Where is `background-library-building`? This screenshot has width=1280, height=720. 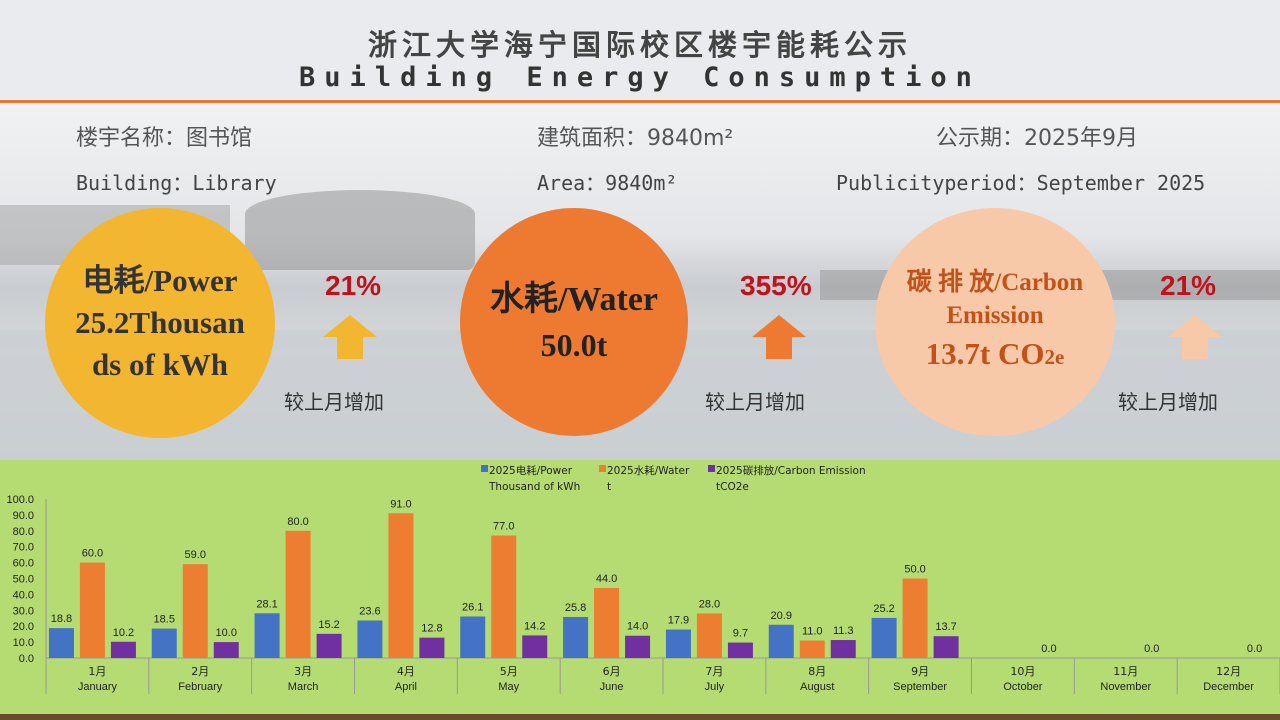
background-library-building is located at coordinates (360, 230).